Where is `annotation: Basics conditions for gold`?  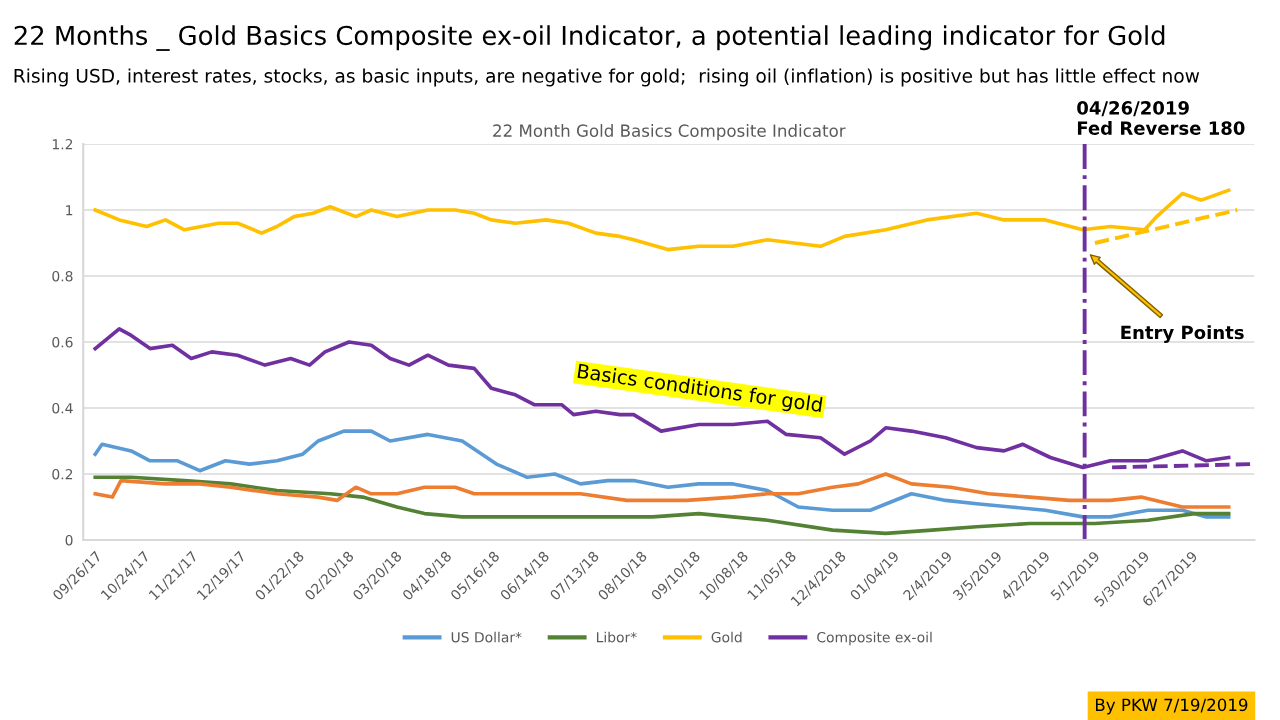 annotation: Basics conditions for gold is located at coordinates (699, 389).